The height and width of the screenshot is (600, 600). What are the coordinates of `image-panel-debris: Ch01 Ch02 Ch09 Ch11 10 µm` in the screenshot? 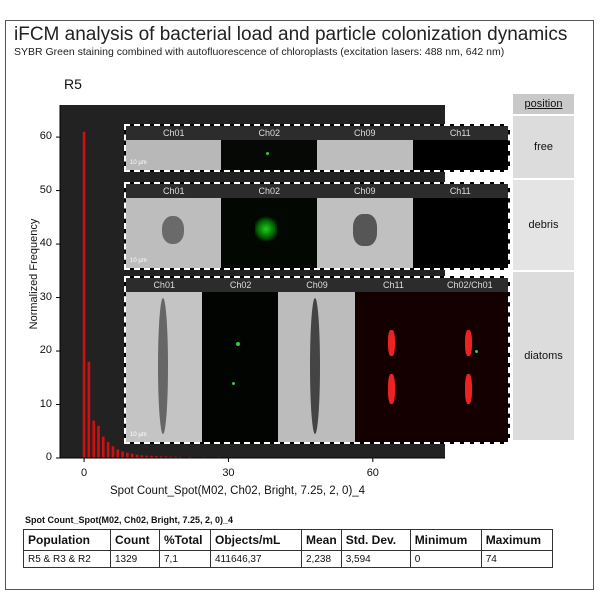 It's located at (317, 226).